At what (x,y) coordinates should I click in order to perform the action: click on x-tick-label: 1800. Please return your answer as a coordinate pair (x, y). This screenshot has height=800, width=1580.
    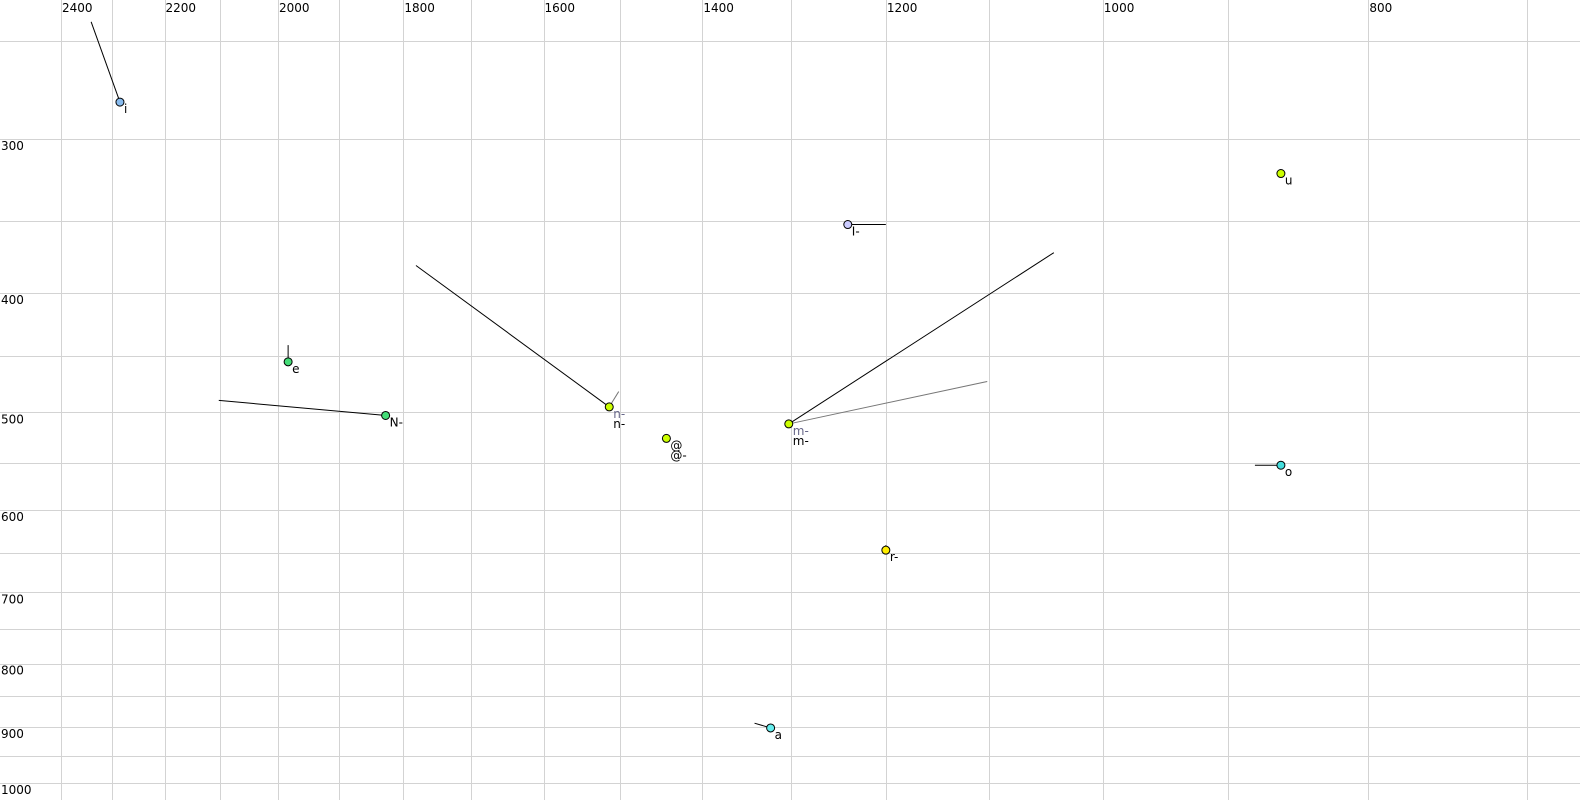
    Looking at the image, I should click on (419, 8).